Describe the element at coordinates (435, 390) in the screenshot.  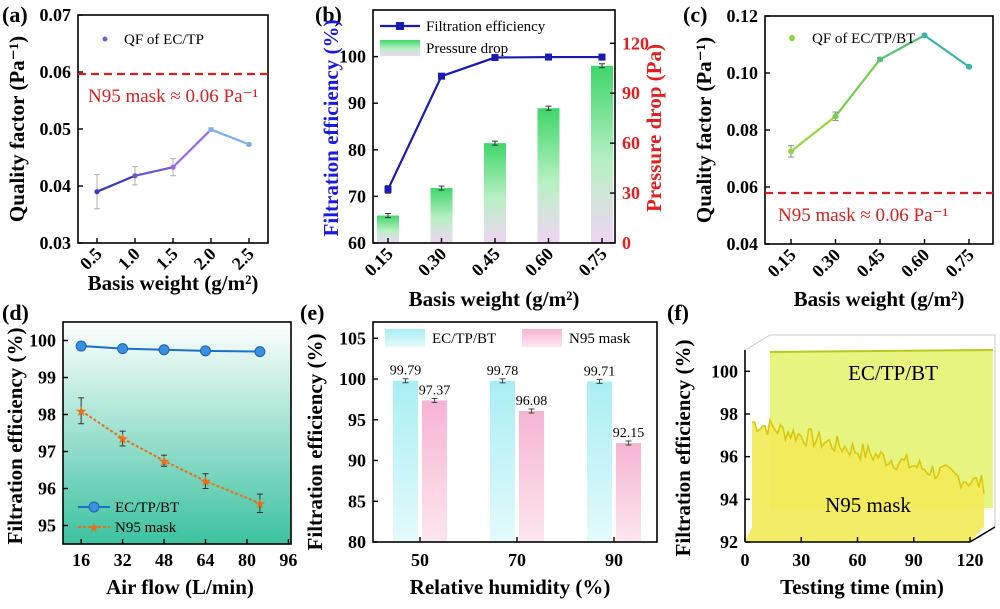
I see `panel-e-value-label: 97.37` at that location.